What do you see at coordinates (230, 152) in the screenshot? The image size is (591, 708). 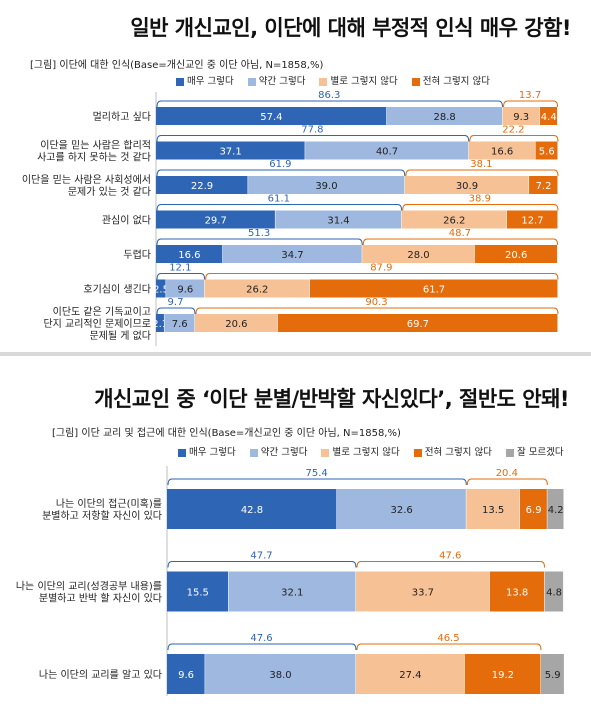 I see `data-label: 37.1` at bounding box center [230, 152].